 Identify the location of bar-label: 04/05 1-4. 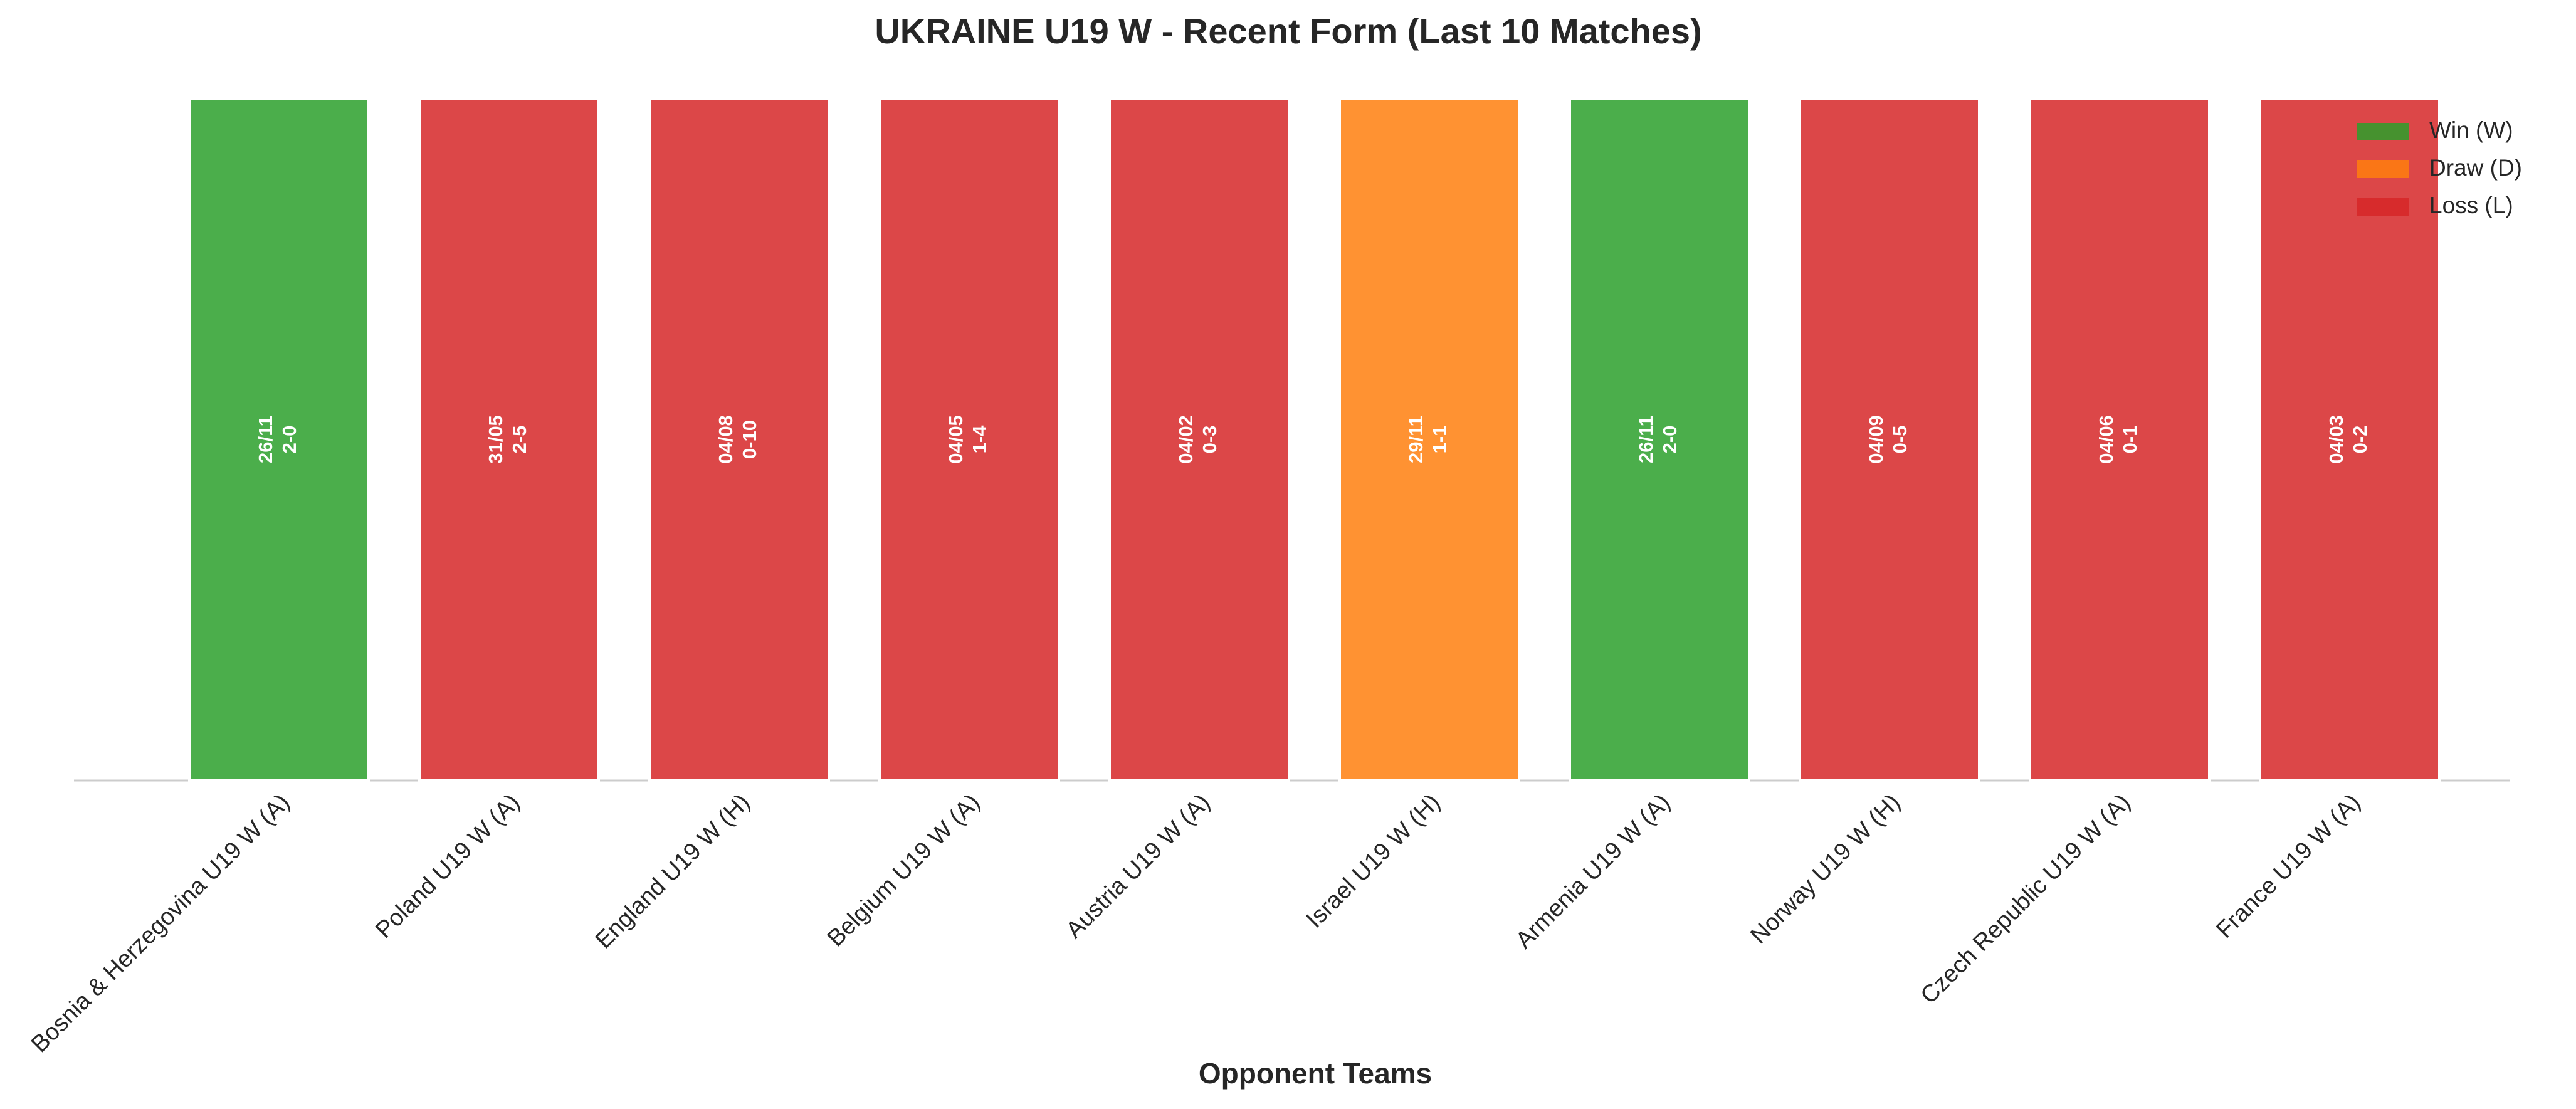
(968, 439).